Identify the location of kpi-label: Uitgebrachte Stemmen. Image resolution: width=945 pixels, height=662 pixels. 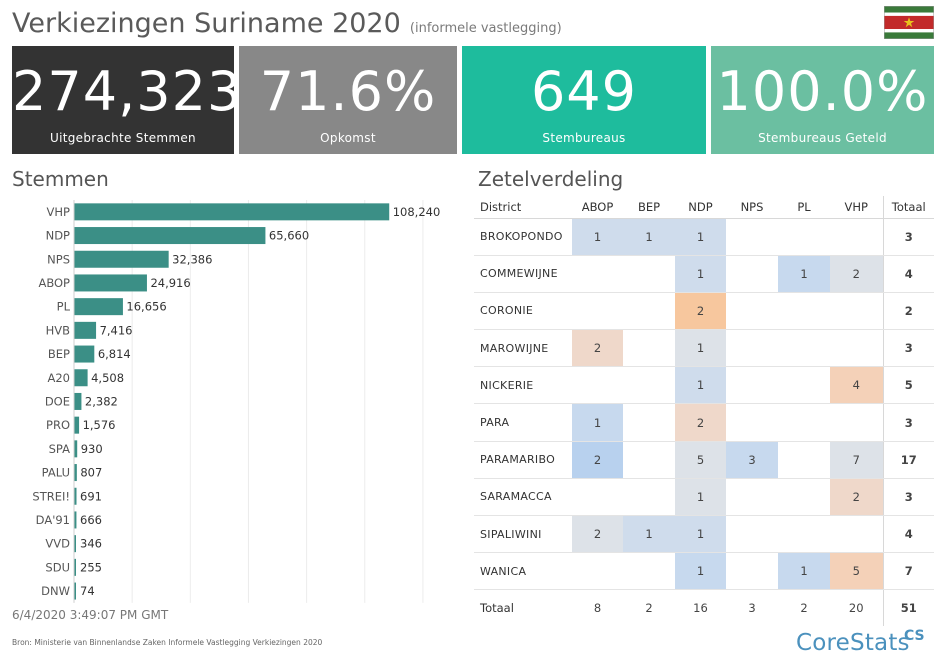
(123, 138).